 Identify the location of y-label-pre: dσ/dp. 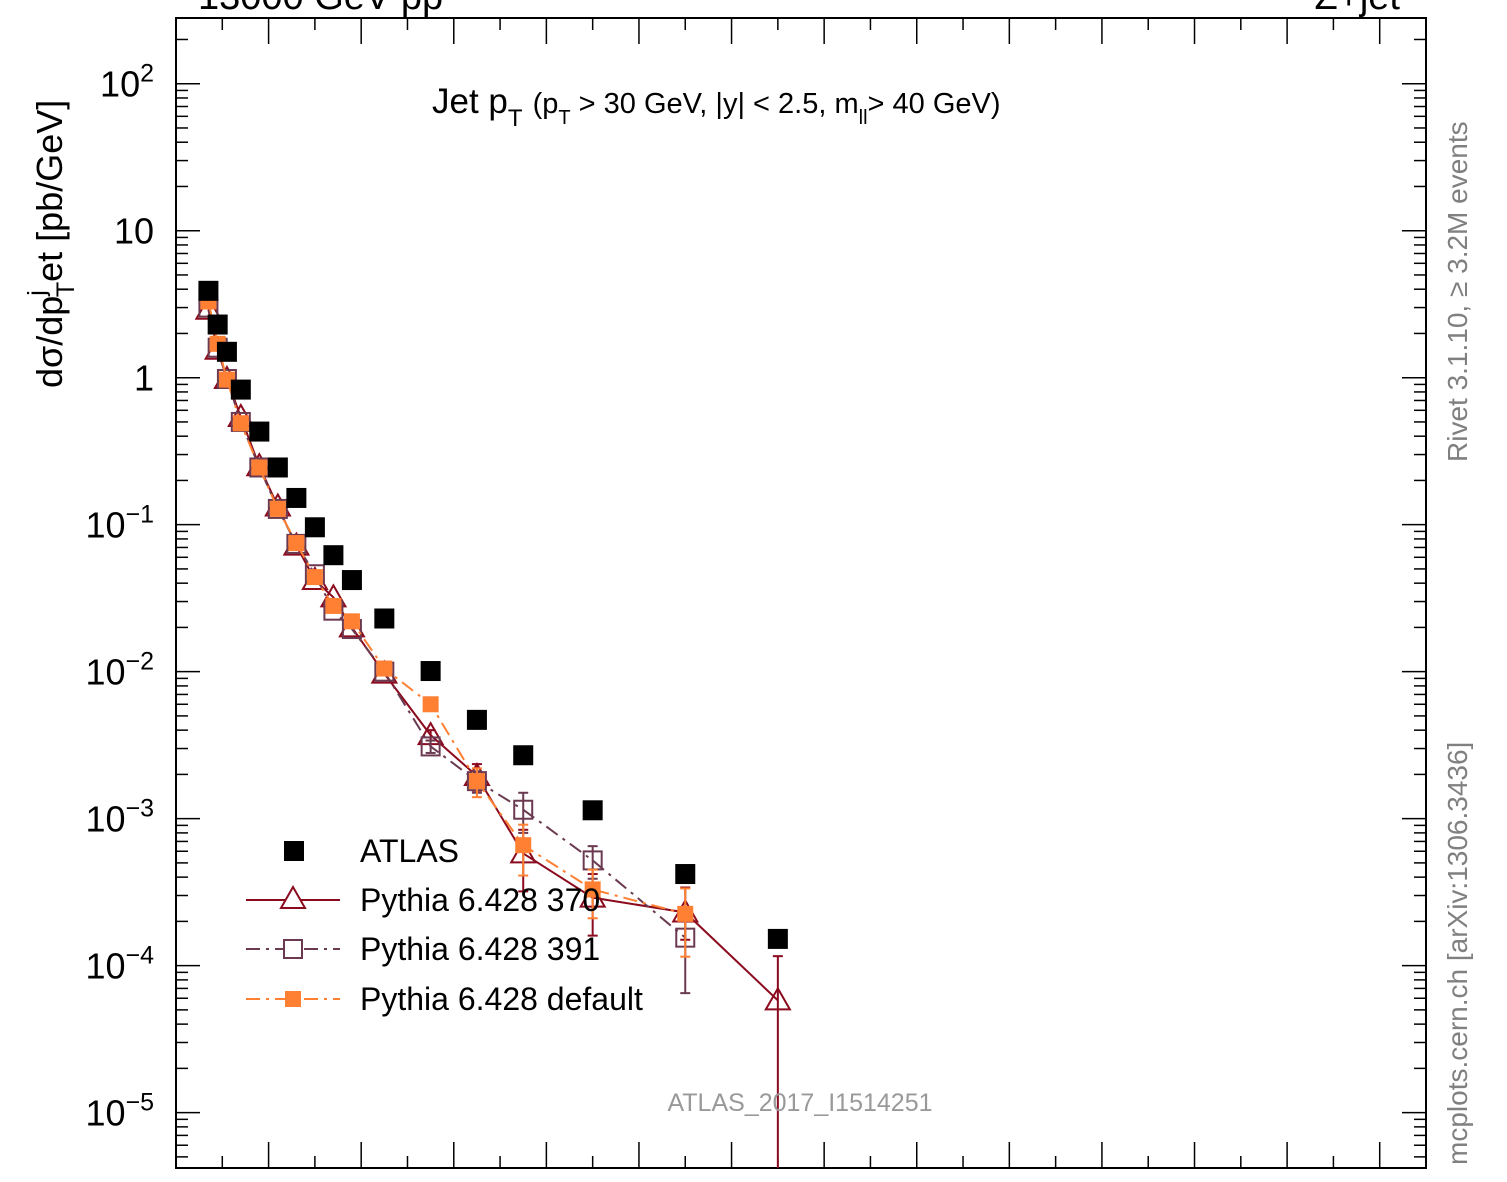
(49, 342).